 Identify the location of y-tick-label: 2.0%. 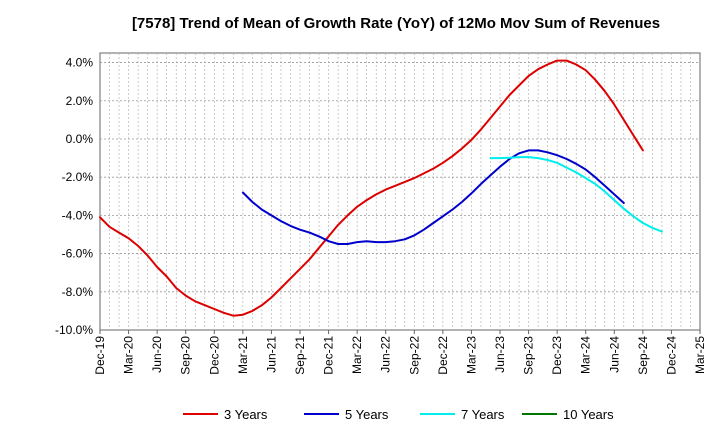
(80, 101).